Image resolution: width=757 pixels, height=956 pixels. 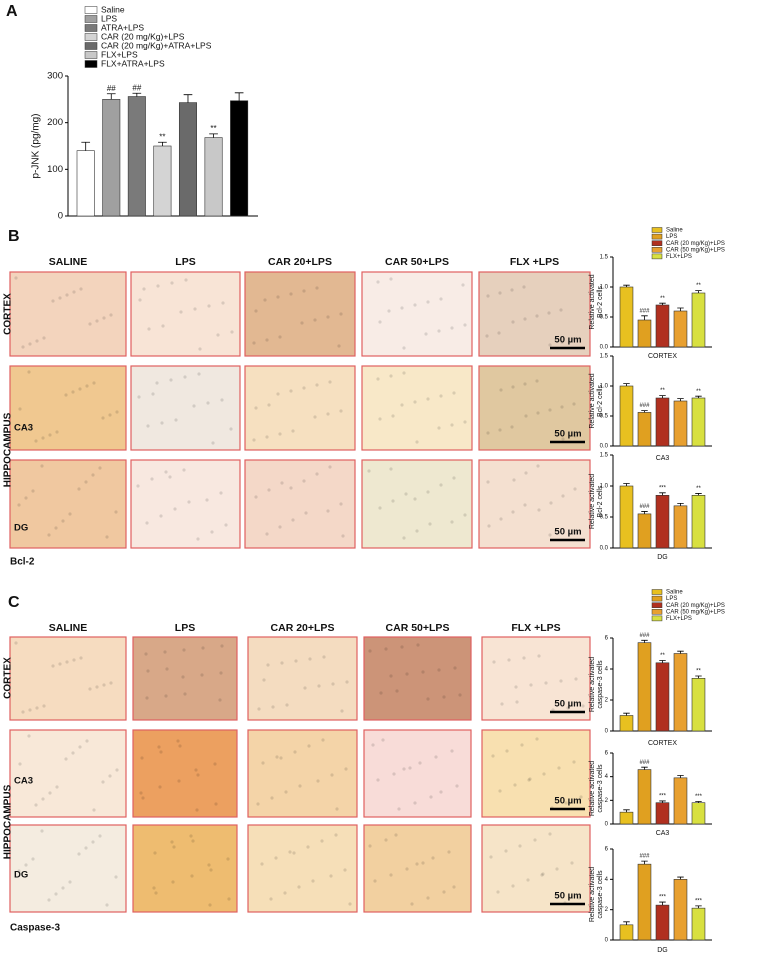 I want to click on legend-label: CAR (50 mg/Kg)+LPS, so click(x=695, y=612).